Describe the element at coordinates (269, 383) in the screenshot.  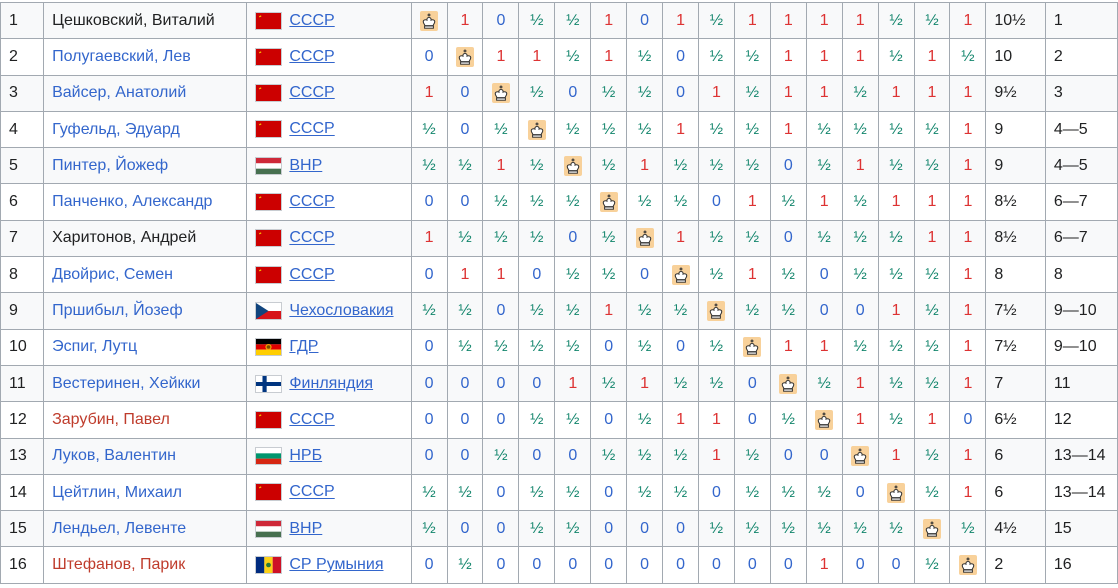
I see `flag-fin-icon` at that location.